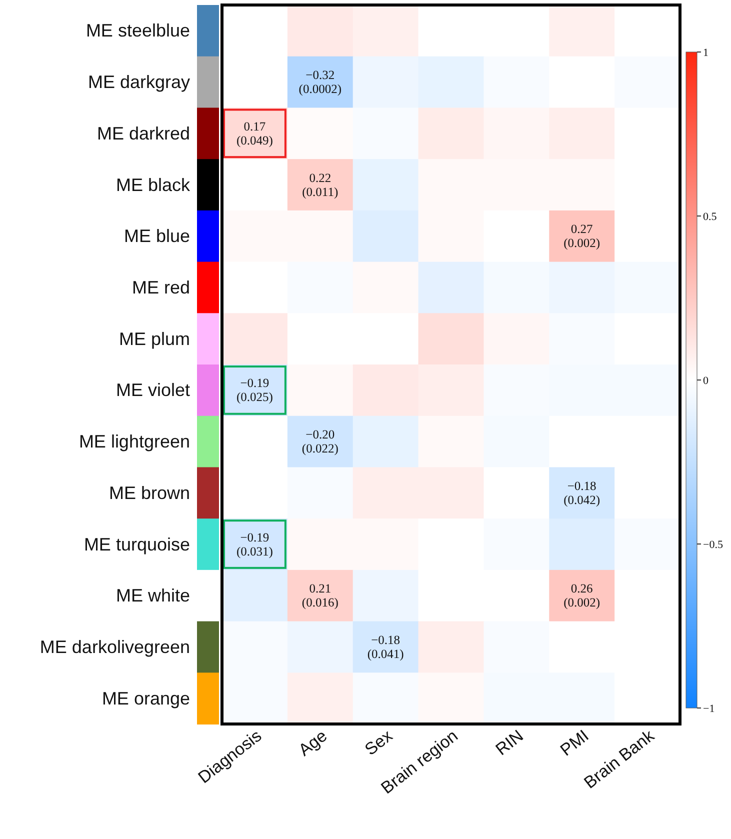 The image size is (731, 839). Describe the element at coordinates (509, 743) in the screenshot. I see `x-tick-label: RIN` at that location.